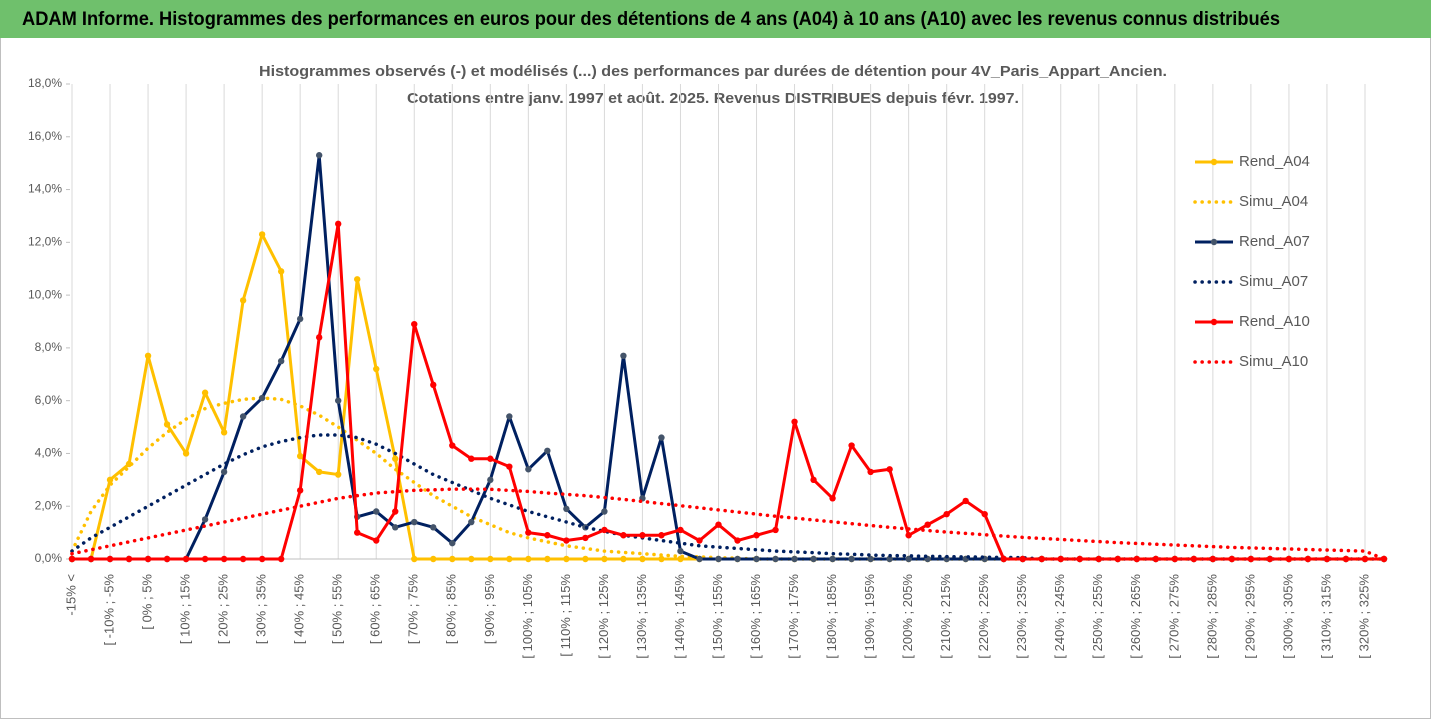 Image resolution: width=1431 pixels, height=719 pixels. I want to click on x-tick-label: [ 10% ; 15%, so click(185, 609).